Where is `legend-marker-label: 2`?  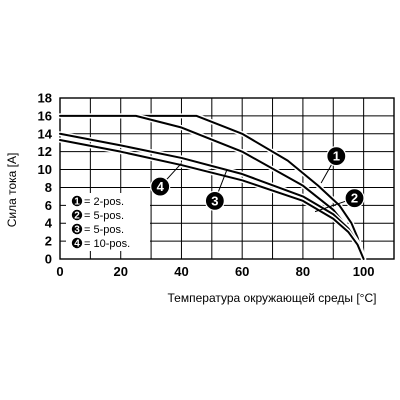
legend-marker-label: 2 is located at coordinates (77, 216).